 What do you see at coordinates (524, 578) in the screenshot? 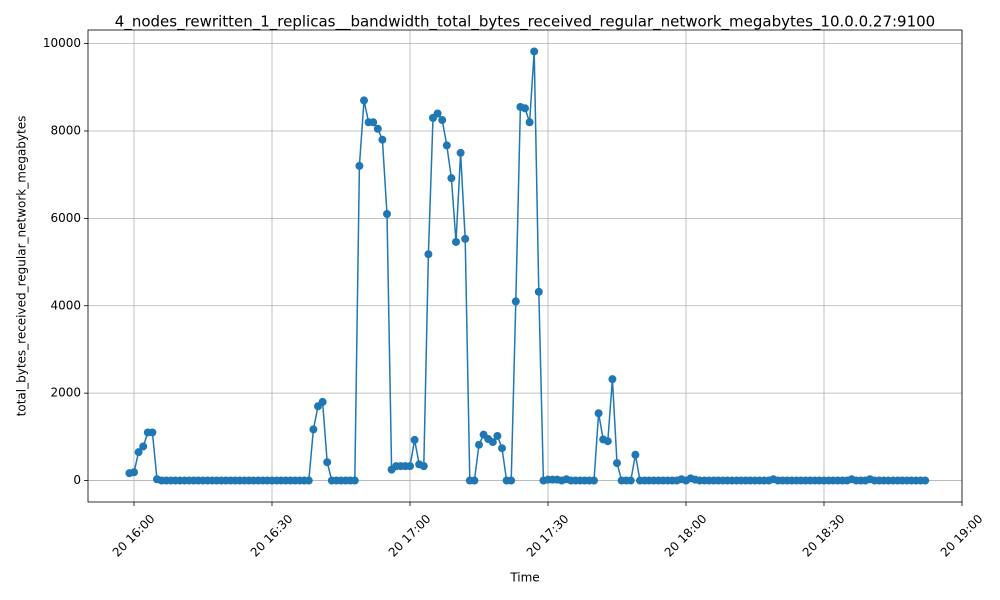
I see `x-axis-label: Time` at bounding box center [524, 578].